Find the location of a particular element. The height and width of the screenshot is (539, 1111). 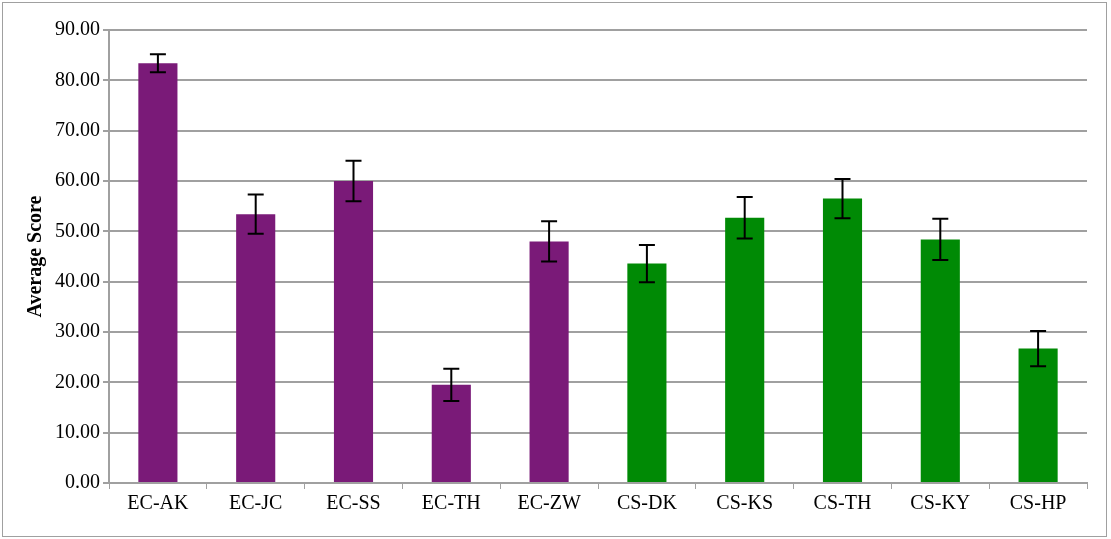

y-tick-label: 20.00 is located at coordinates (77, 380).